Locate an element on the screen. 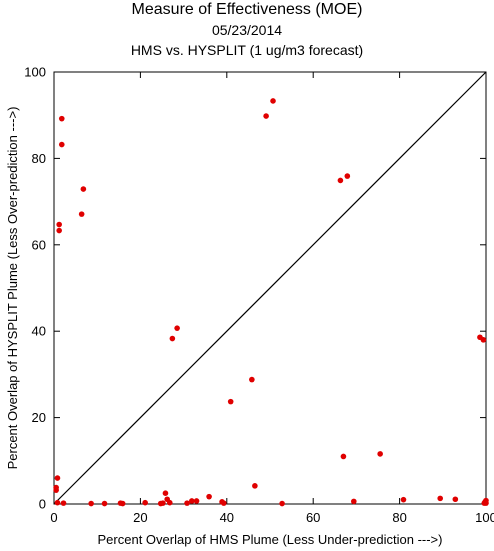  y-tick-label: 100 is located at coordinates (35, 72).